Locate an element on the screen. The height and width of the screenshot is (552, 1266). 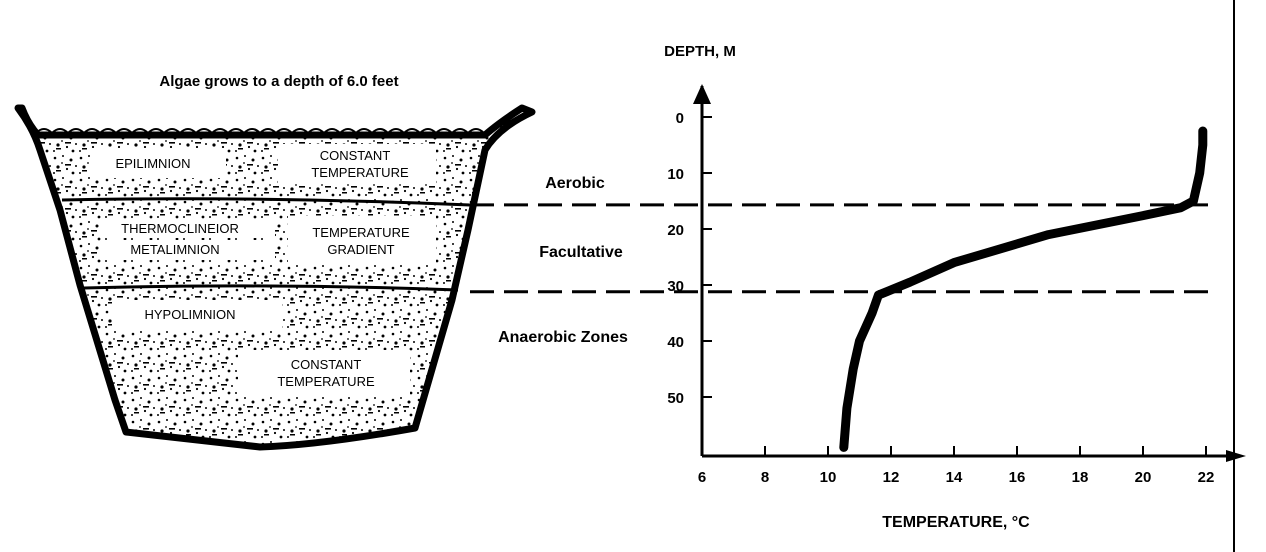
zone-facultative-label: Facultative is located at coordinates (581, 252).